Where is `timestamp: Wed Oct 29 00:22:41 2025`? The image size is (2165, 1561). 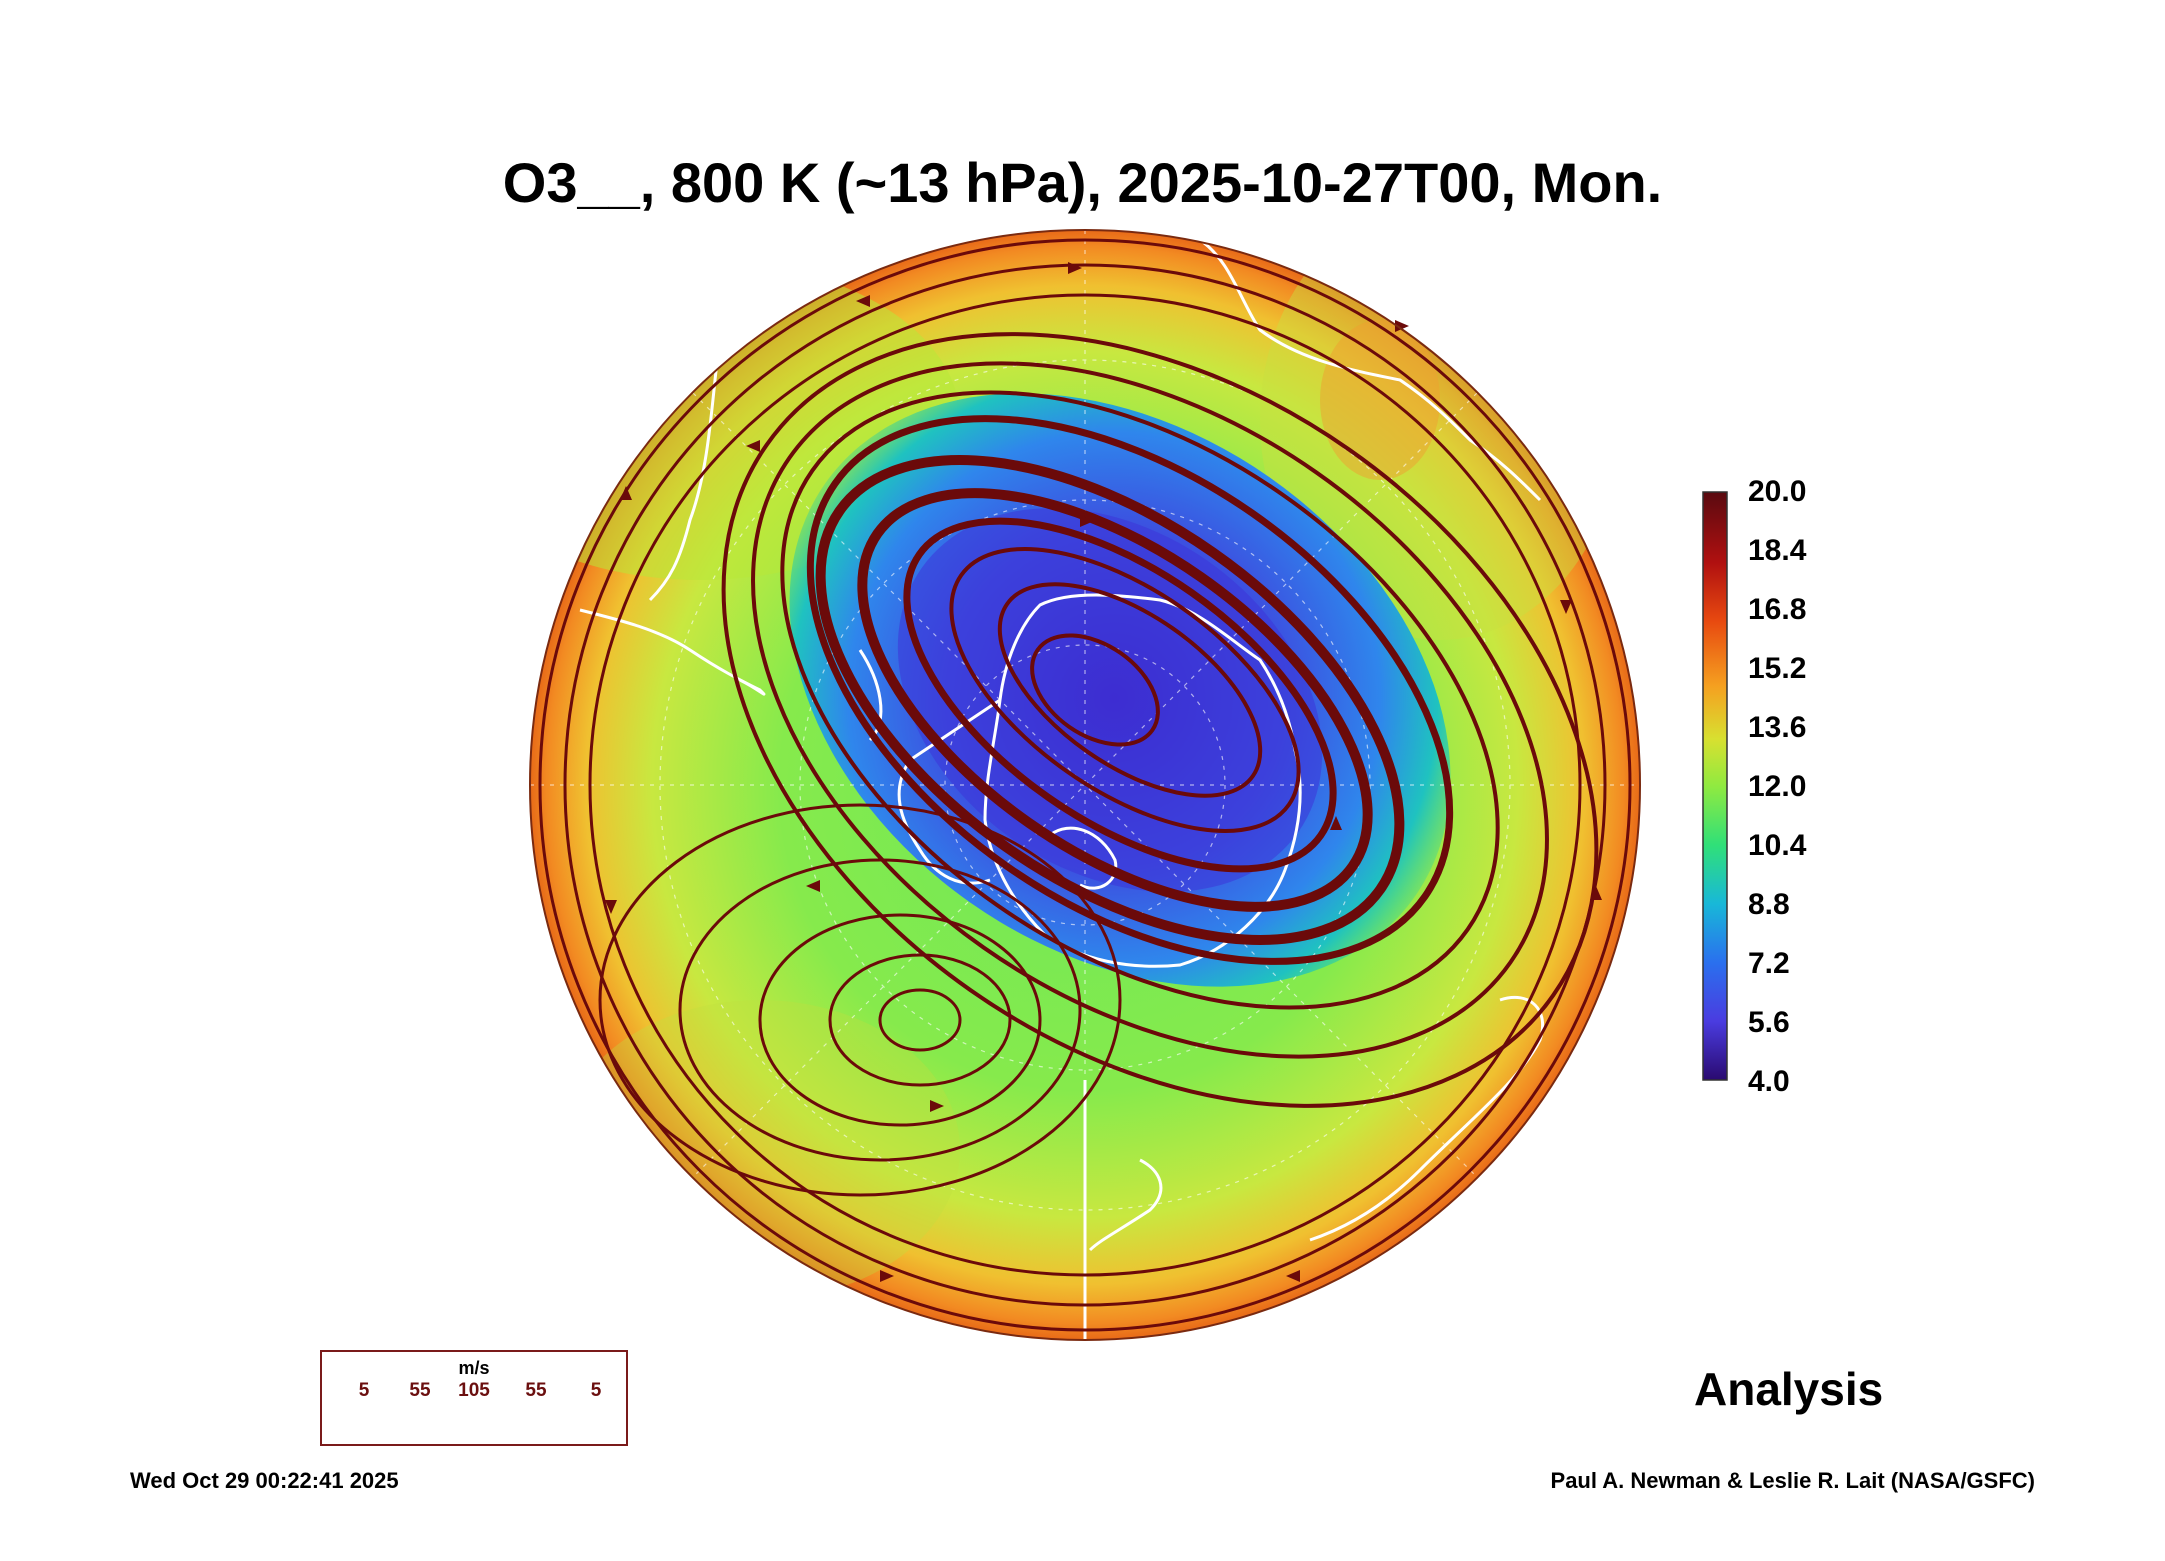 timestamp: Wed Oct 29 00:22:41 2025 is located at coordinates (264, 1480).